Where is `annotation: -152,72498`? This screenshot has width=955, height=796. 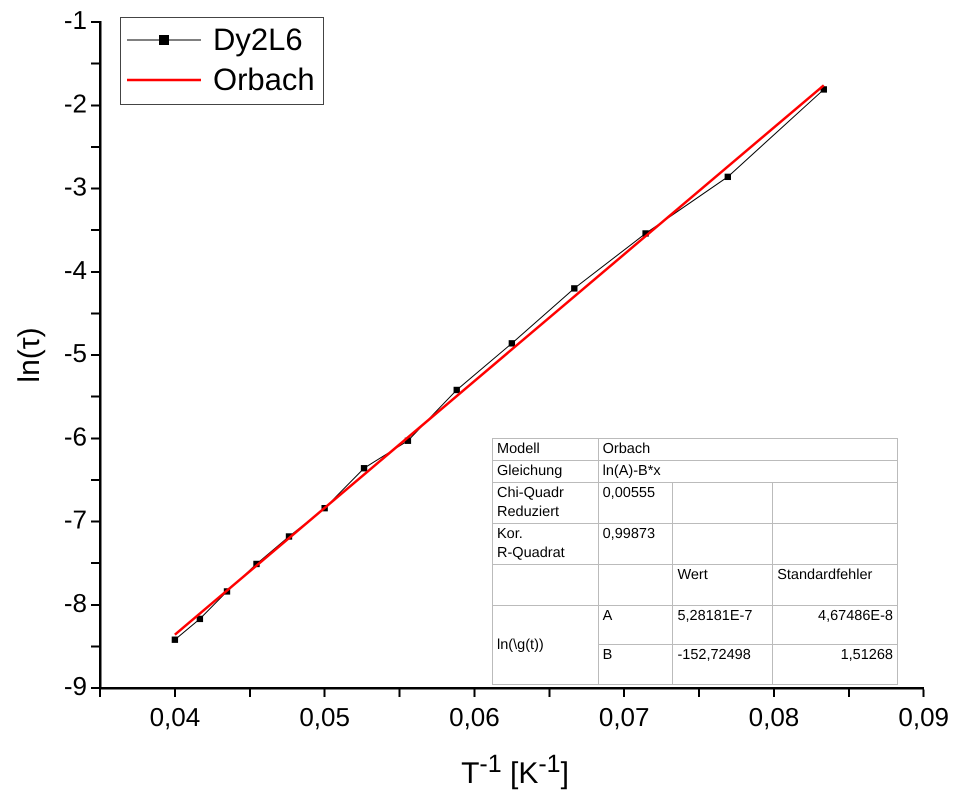
annotation: -152,72498 is located at coordinates (722, 664).